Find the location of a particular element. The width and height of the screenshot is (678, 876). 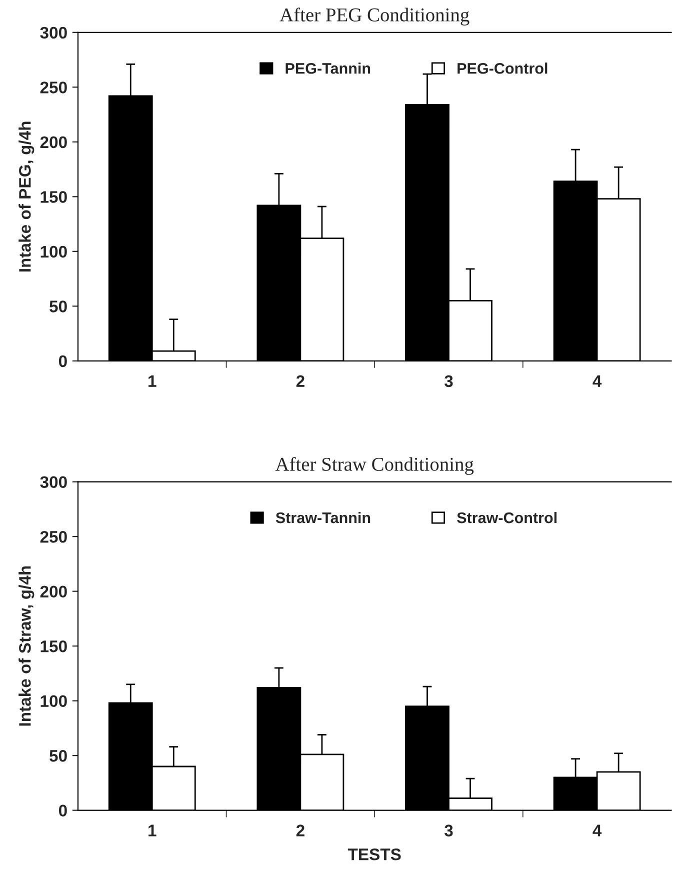

chart-title: After PEG Conditioning is located at coordinates (375, 17).